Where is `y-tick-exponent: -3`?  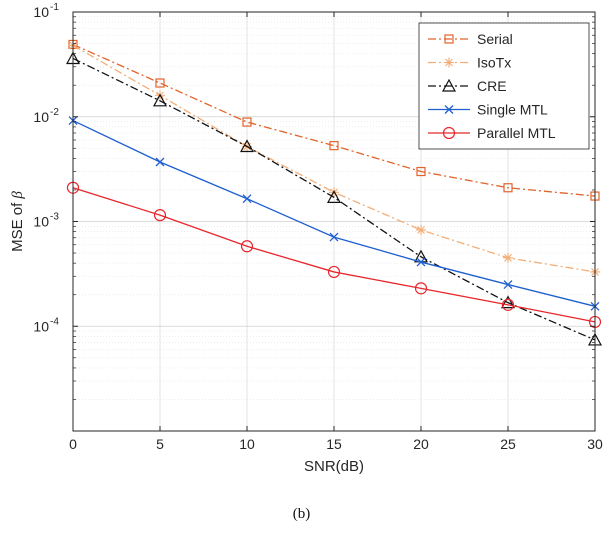
y-tick-exponent: -3 is located at coordinates (54, 217).